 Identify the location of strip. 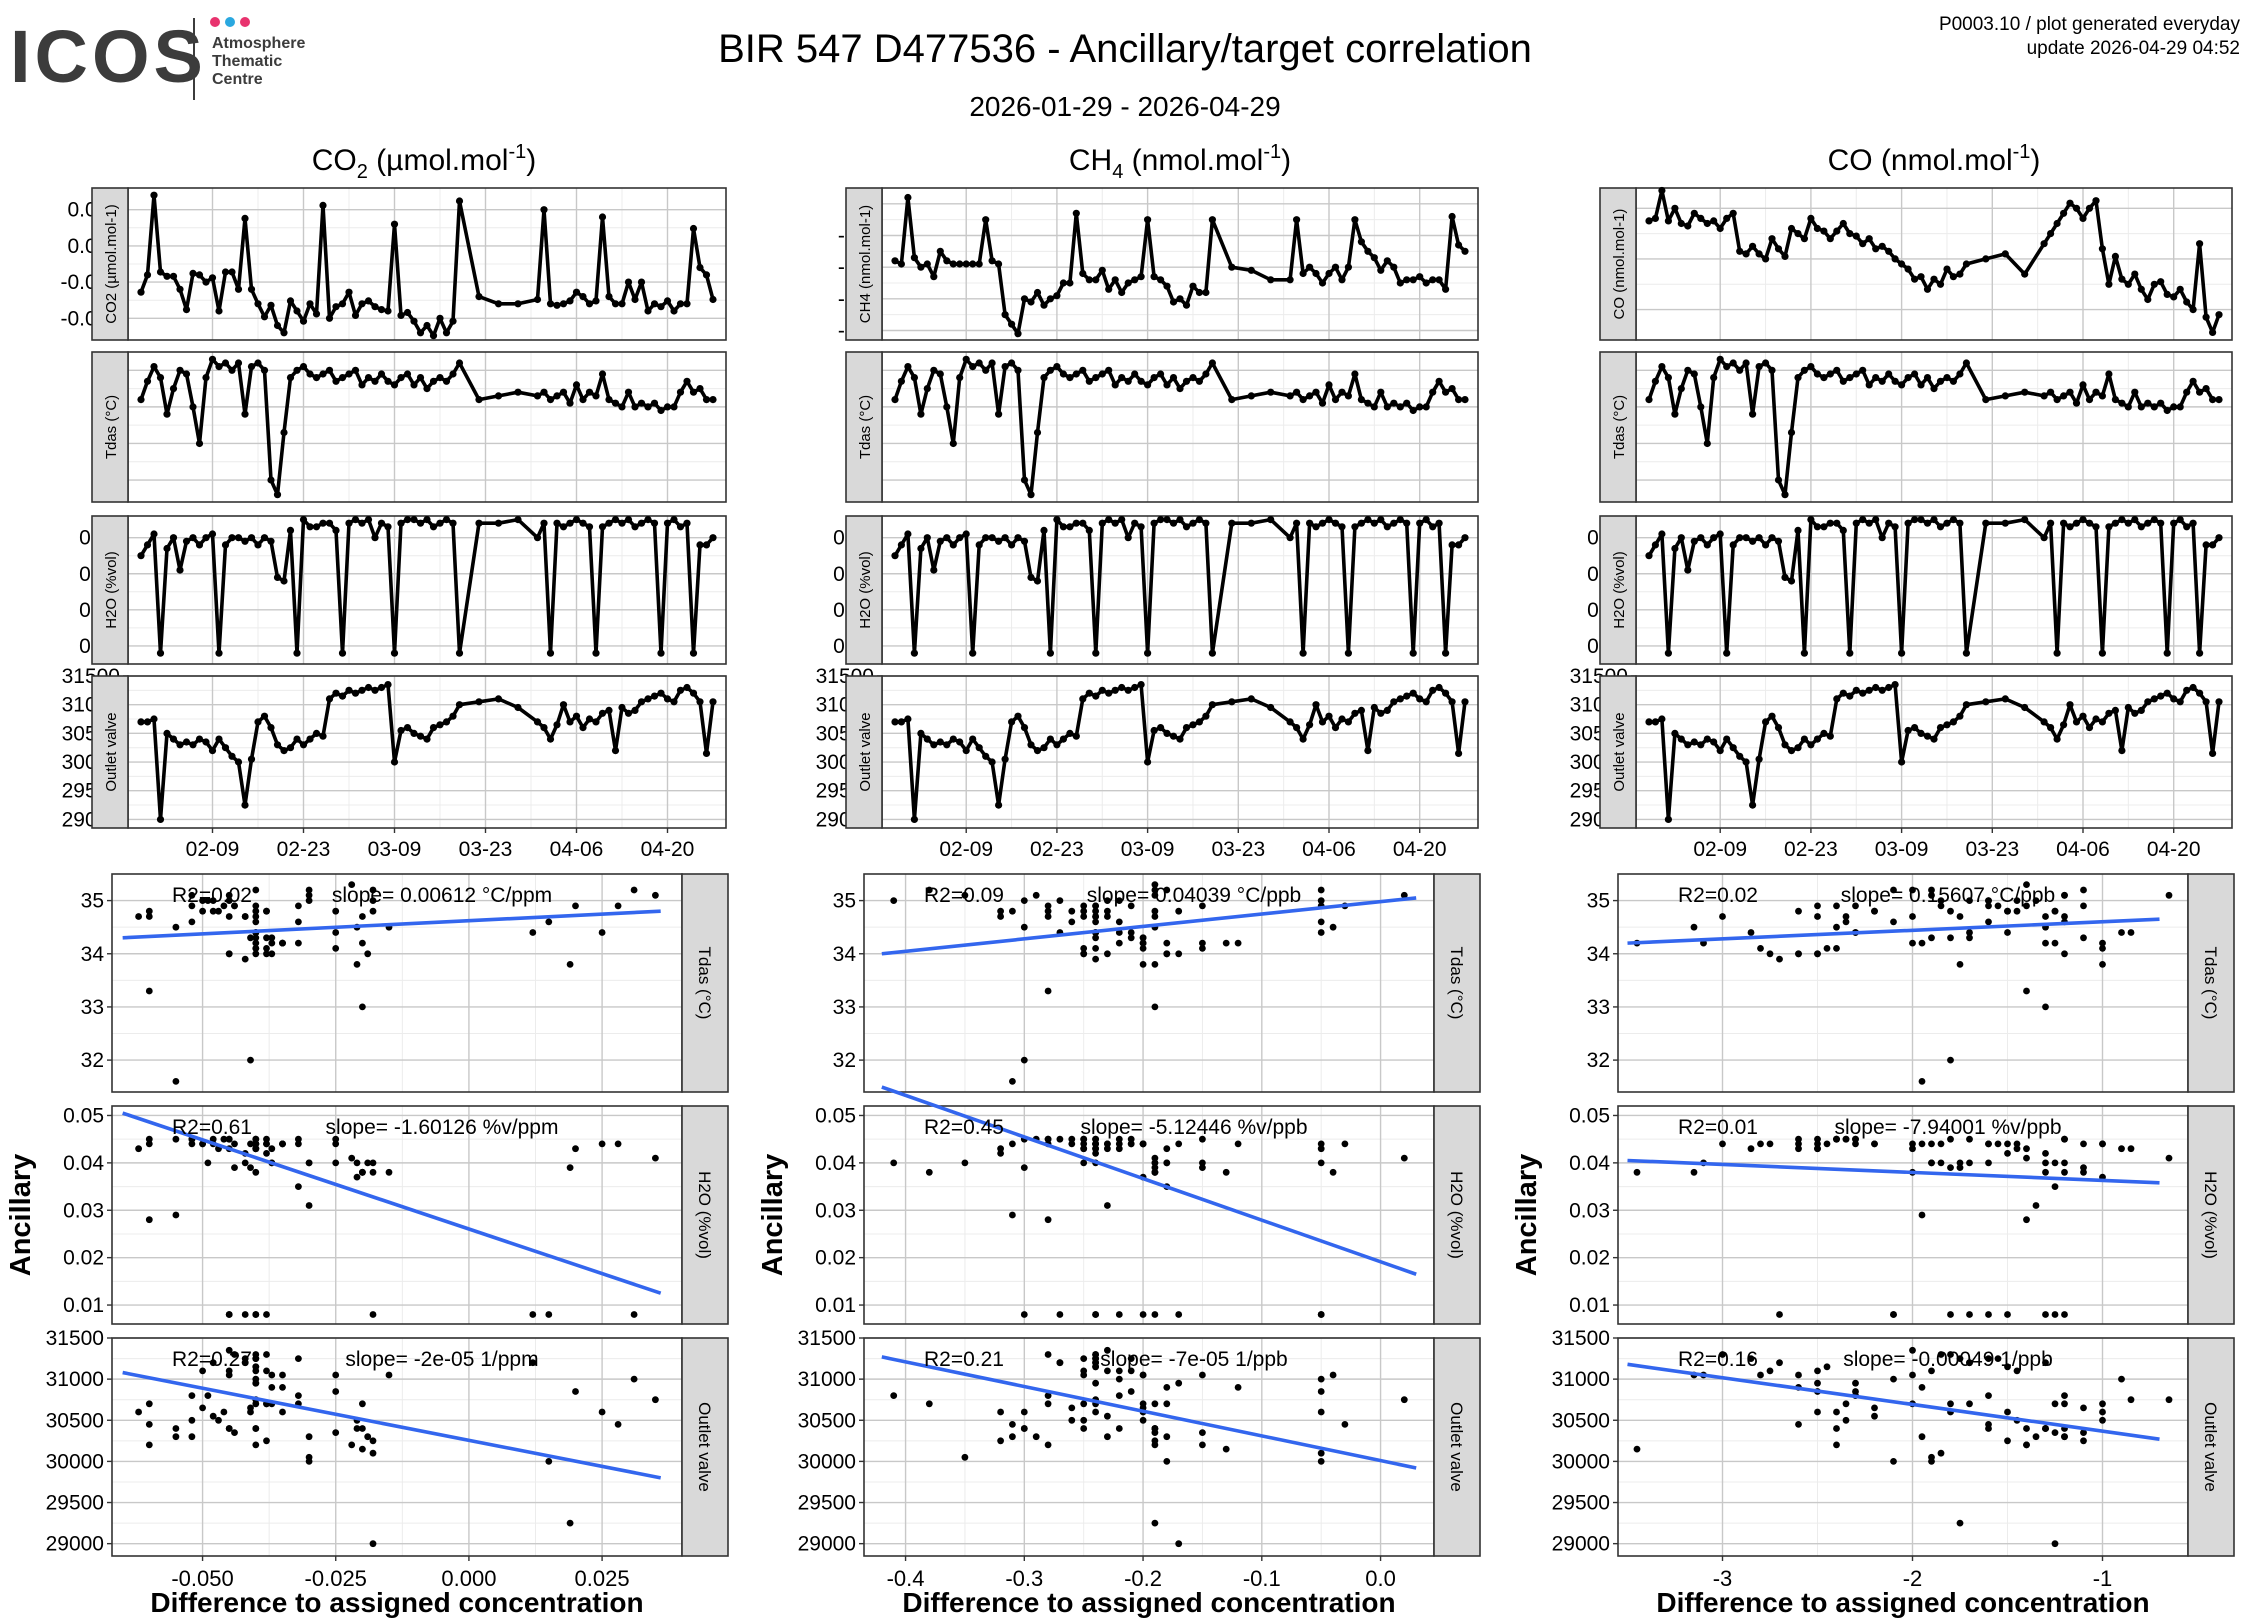
(2211, 1447).